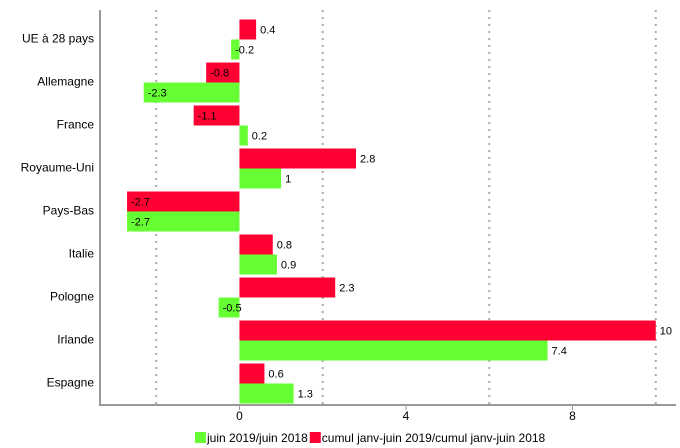  Describe the element at coordinates (71, 383) in the screenshot. I see `y-tick-label: Espagne` at that location.